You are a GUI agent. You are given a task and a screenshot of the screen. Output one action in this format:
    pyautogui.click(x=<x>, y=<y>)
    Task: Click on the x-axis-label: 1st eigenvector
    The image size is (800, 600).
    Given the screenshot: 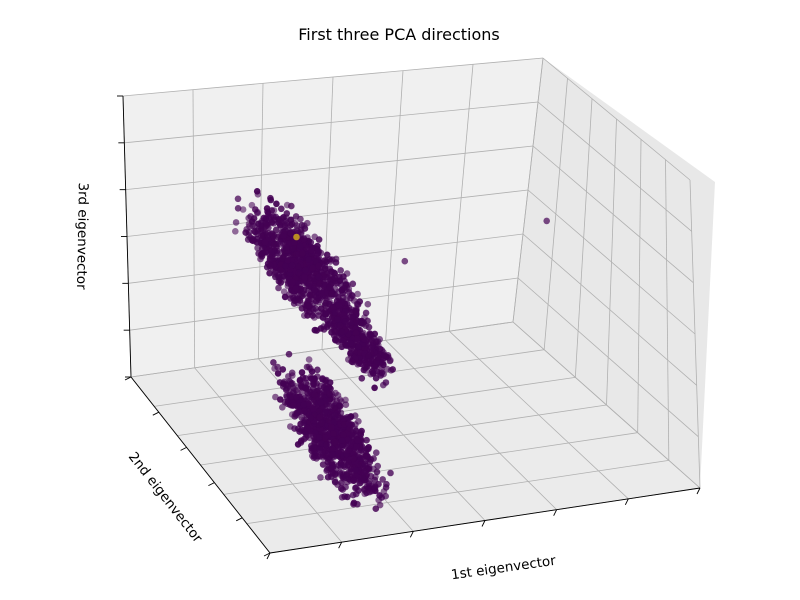 What is the action you would take?
    pyautogui.click(x=503, y=568)
    